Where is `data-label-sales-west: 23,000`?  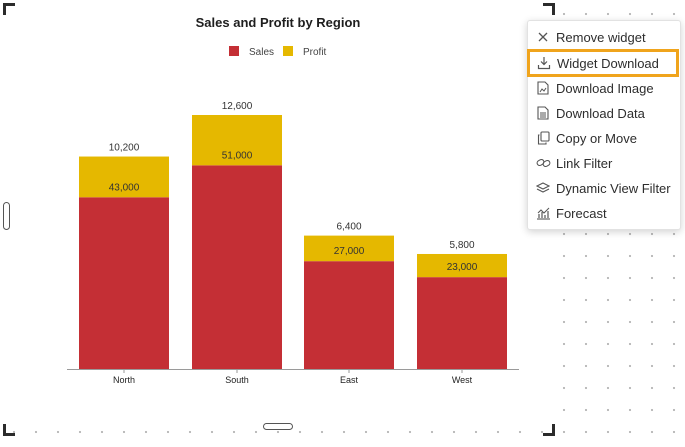
data-label-sales-west: 23,000 is located at coordinates (462, 267).